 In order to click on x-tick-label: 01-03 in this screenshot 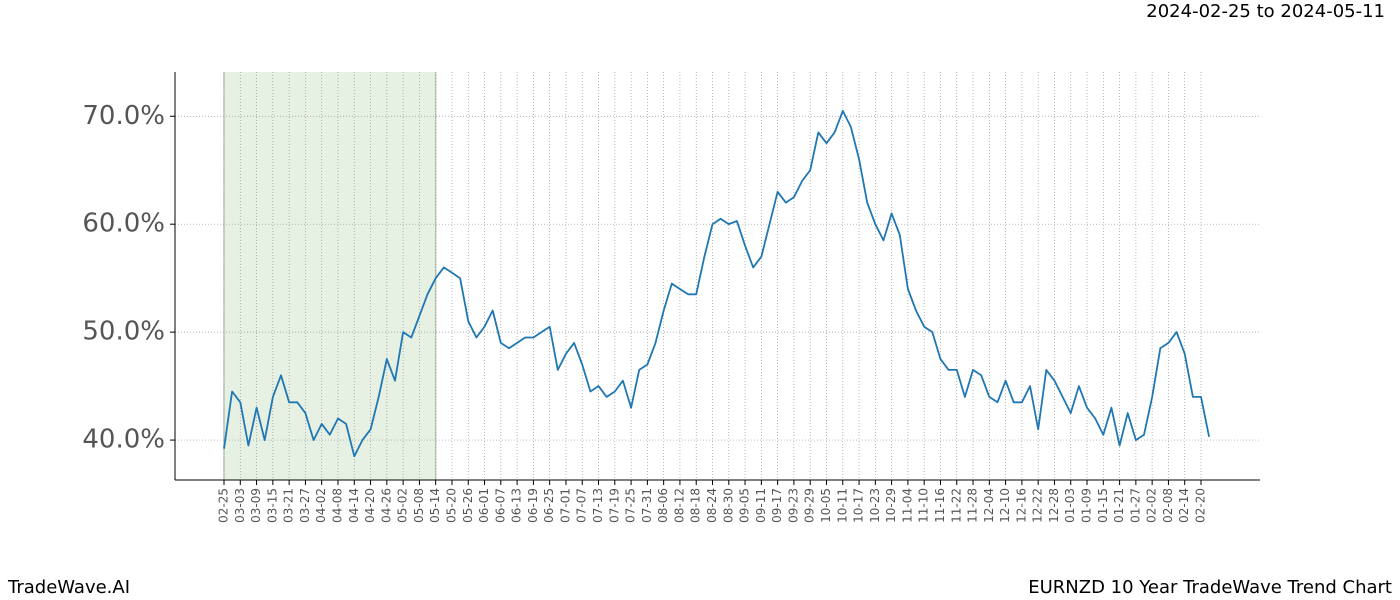, I will do `click(1070, 505)`.